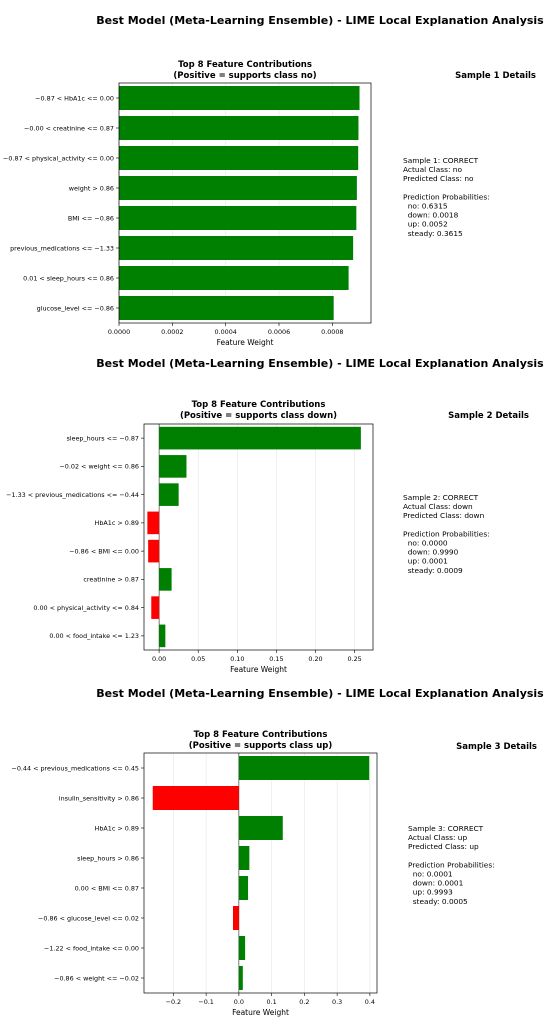  What do you see at coordinates (111, 580) in the screenshot?
I see `y-tick-label: creatinine > 0.87` at bounding box center [111, 580].